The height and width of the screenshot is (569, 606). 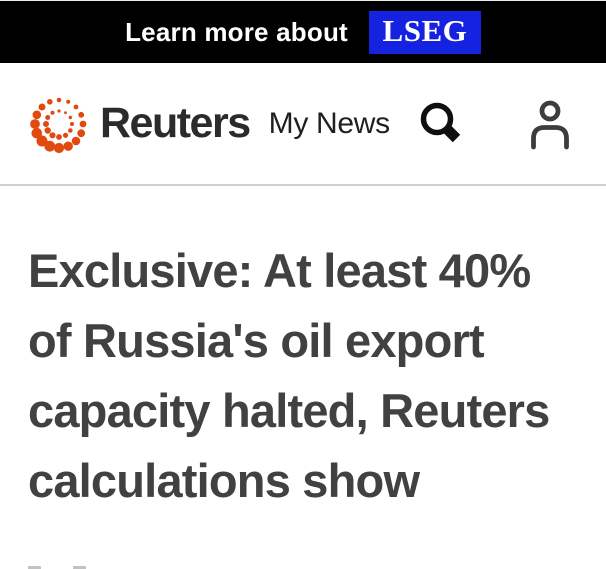 I want to click on headline-line: calculations show, so click(x=224, y=480).